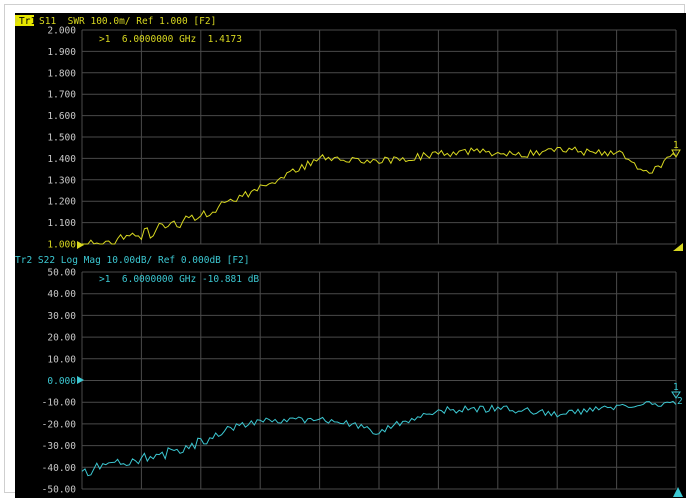 This screenshot has width=689, height=498. What do you see at coordinates (61, 95) in the screenshot?
I see `y-tick-label: 1.700` at bounding box center [61, 95].